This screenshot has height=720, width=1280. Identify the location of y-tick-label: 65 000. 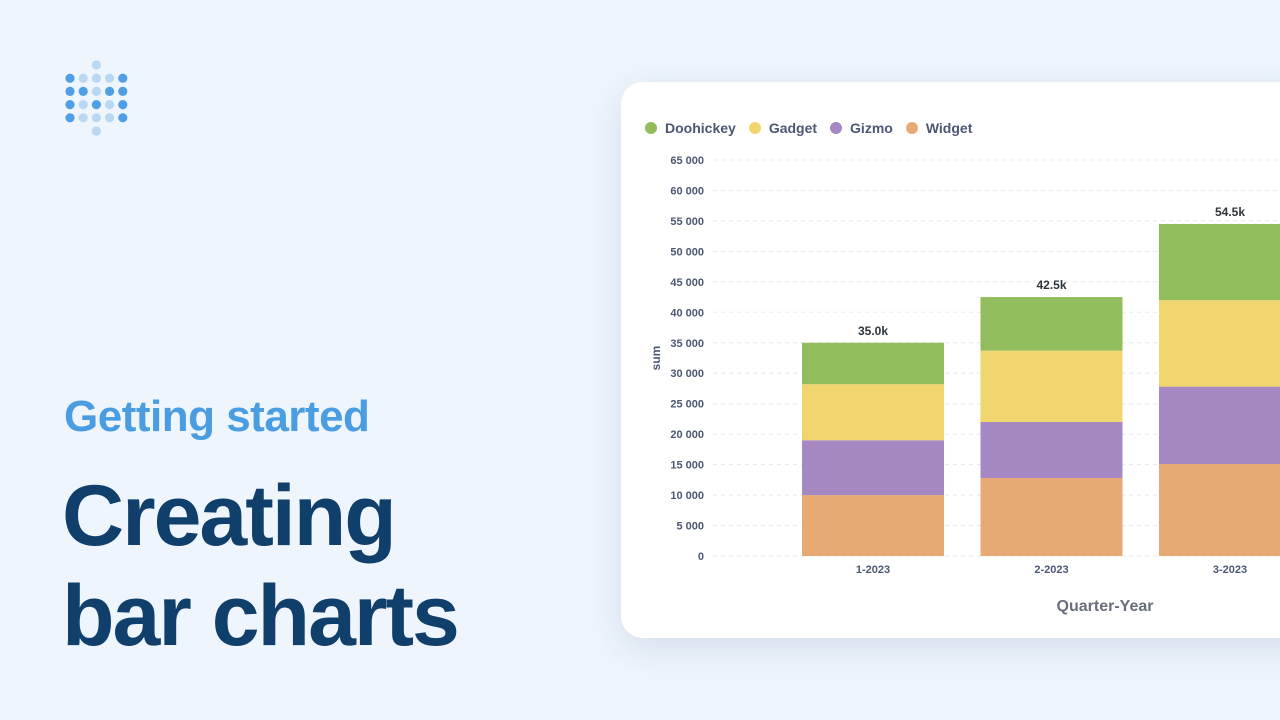
(687, 161).